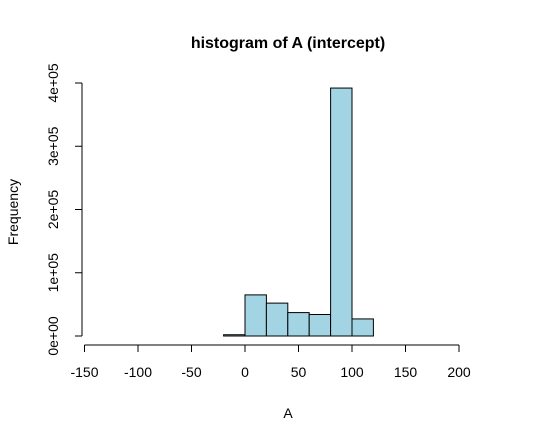  I want to click on chart-title: histogram of A (intercept), so click(288, 43).